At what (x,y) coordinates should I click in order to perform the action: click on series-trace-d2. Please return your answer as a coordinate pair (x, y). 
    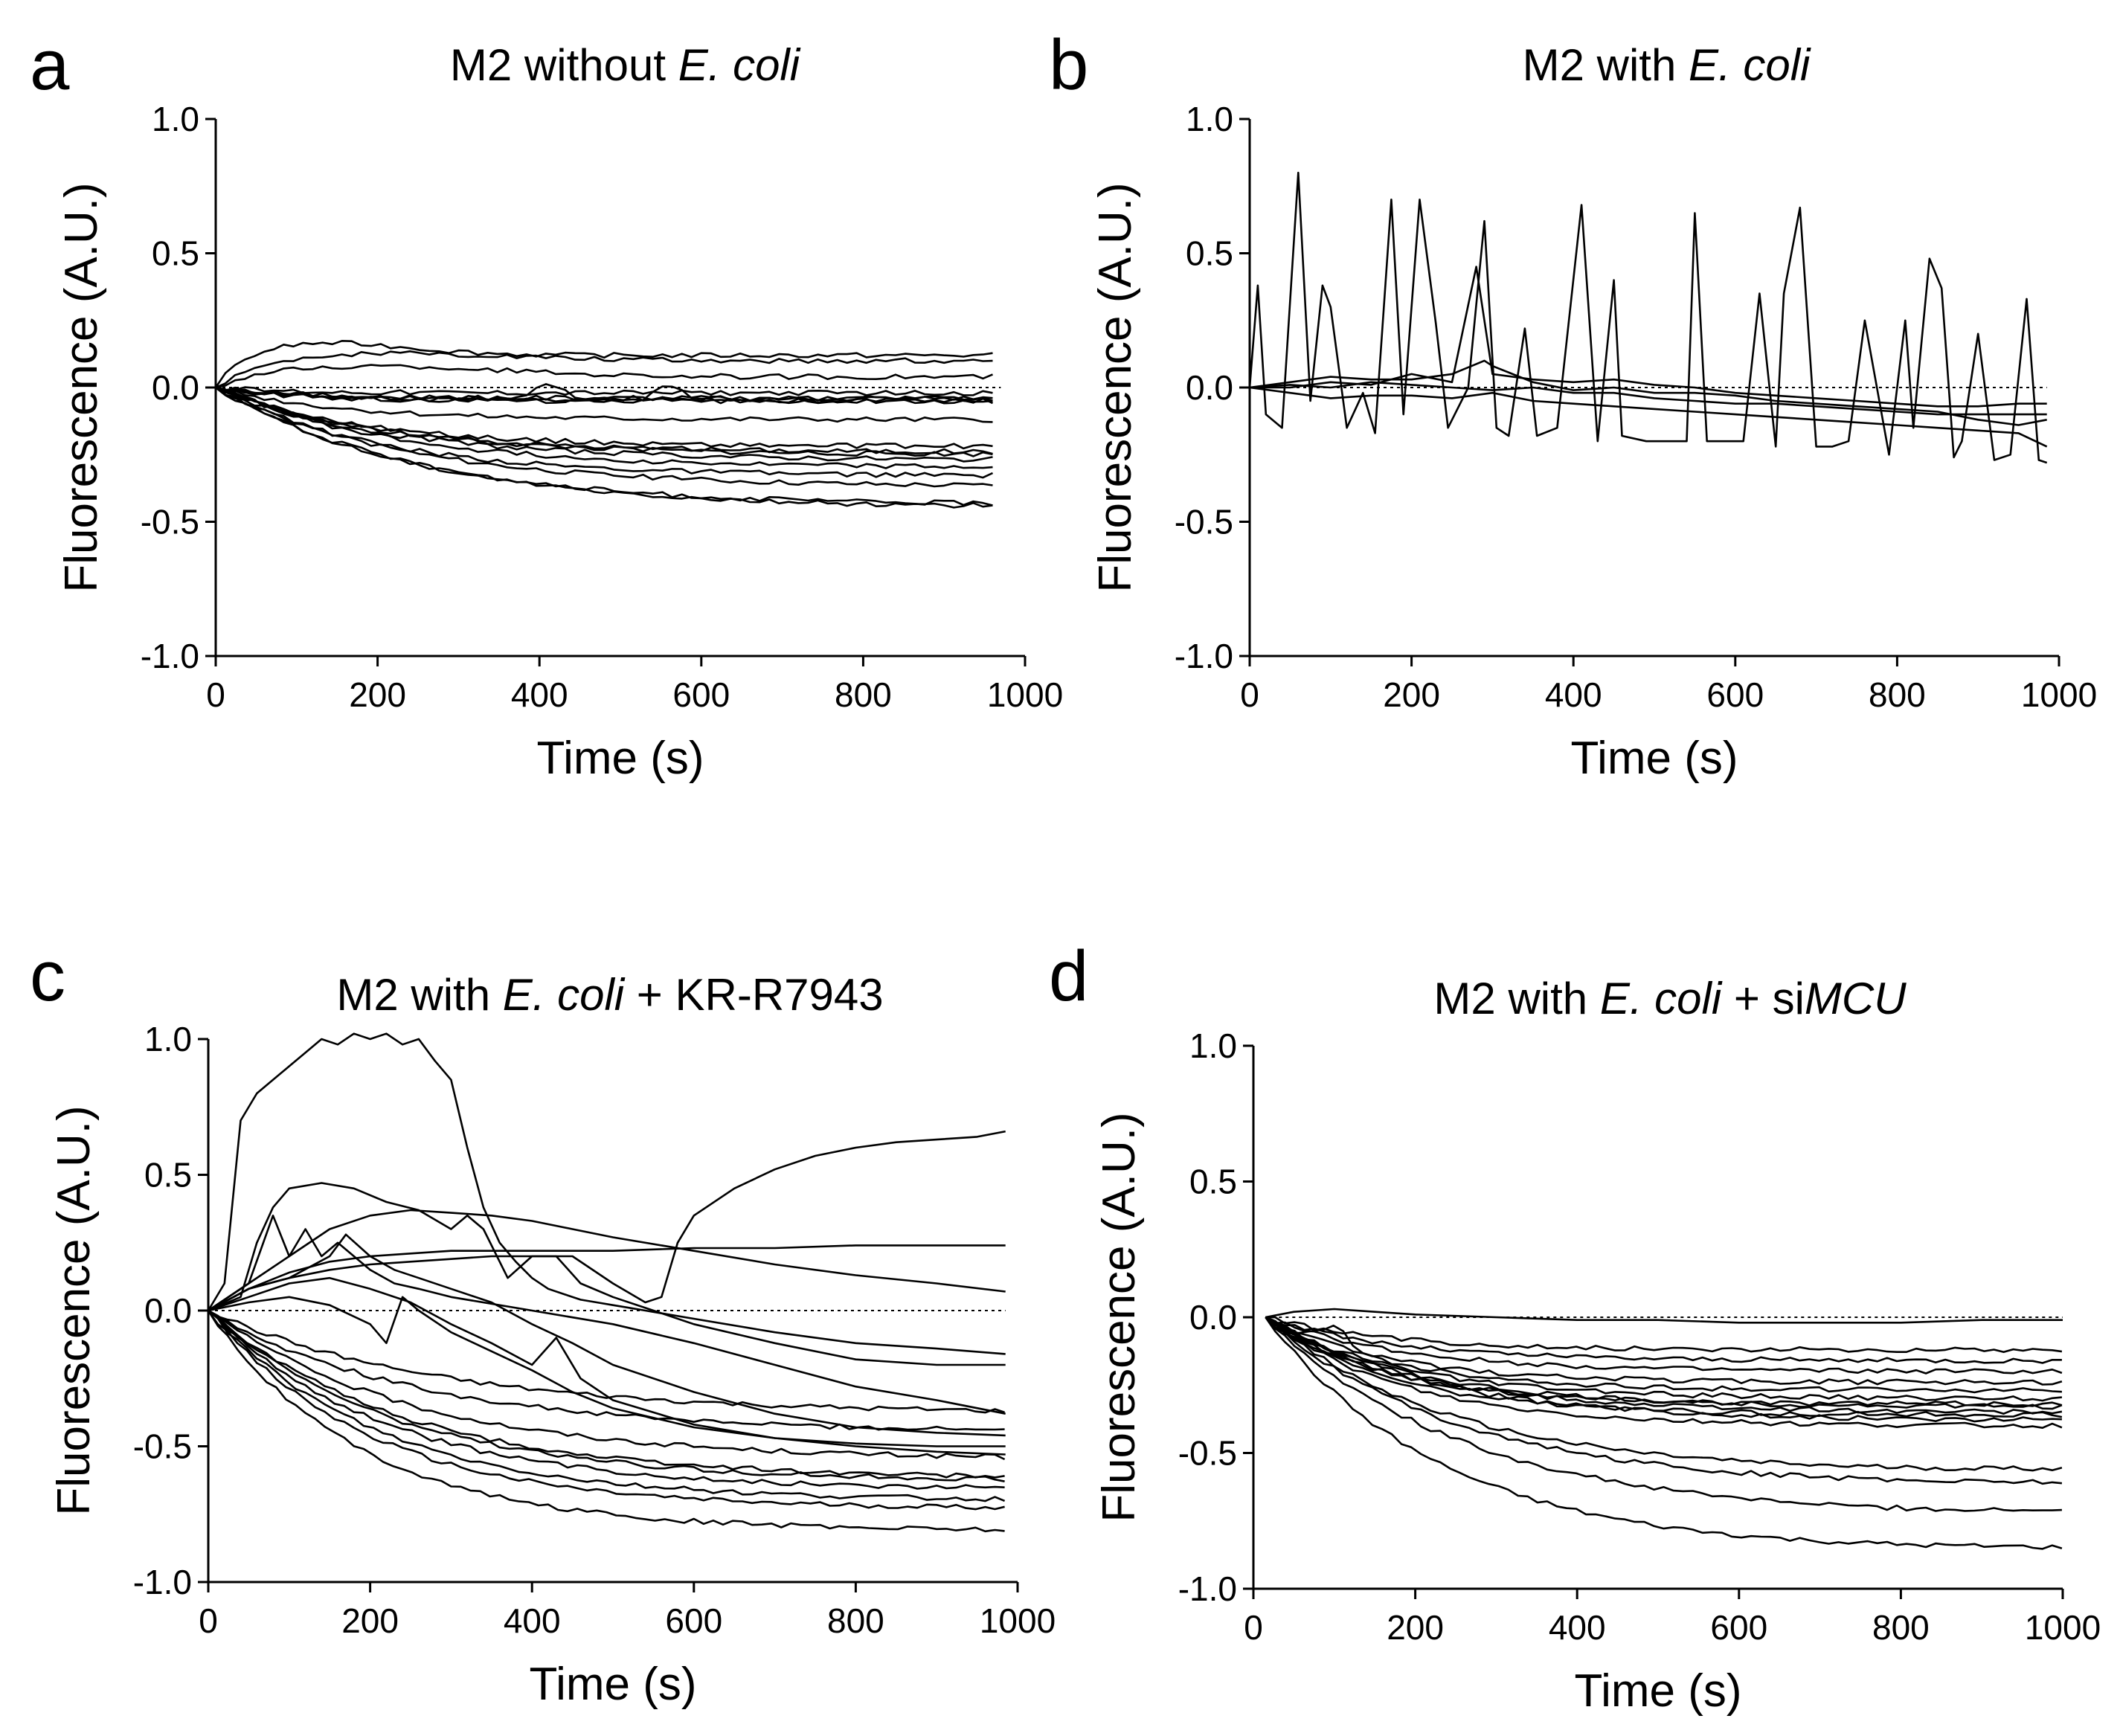
    Looking at the image, I should click on (1664, 1335).